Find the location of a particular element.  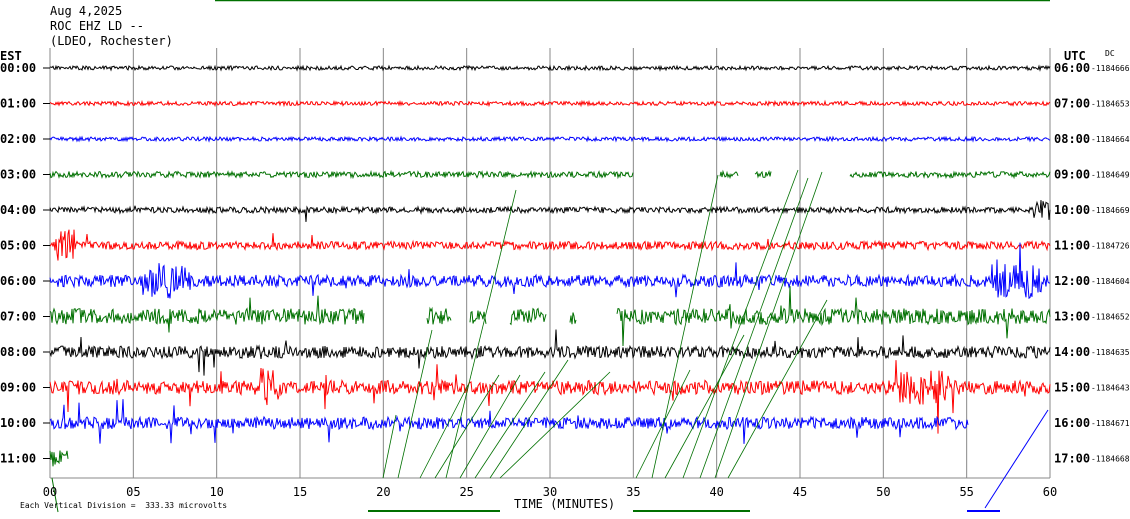

est-time-label: 00:00 is located at coordinates (18, 68).